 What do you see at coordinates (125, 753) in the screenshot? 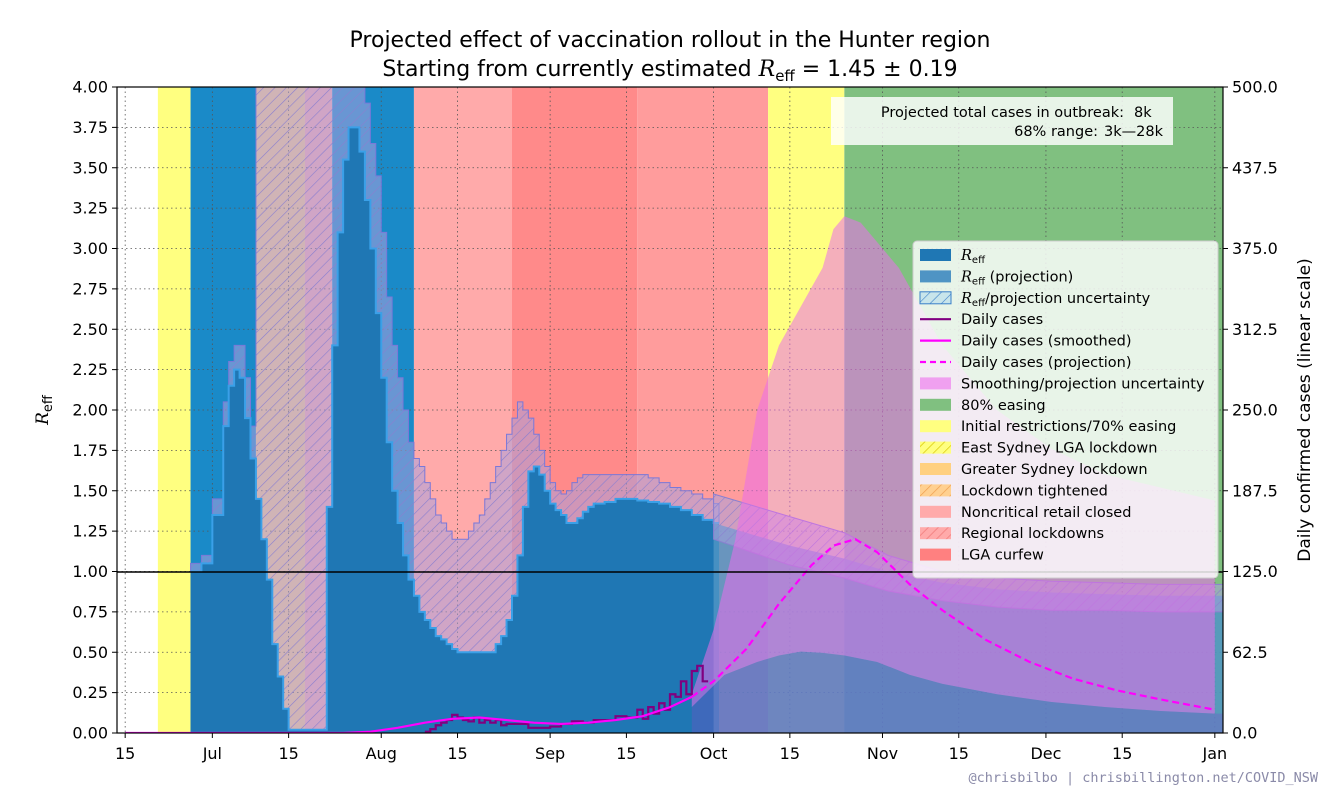
I see `x-tick-label-0: 15` at bounding box center [125, 753].